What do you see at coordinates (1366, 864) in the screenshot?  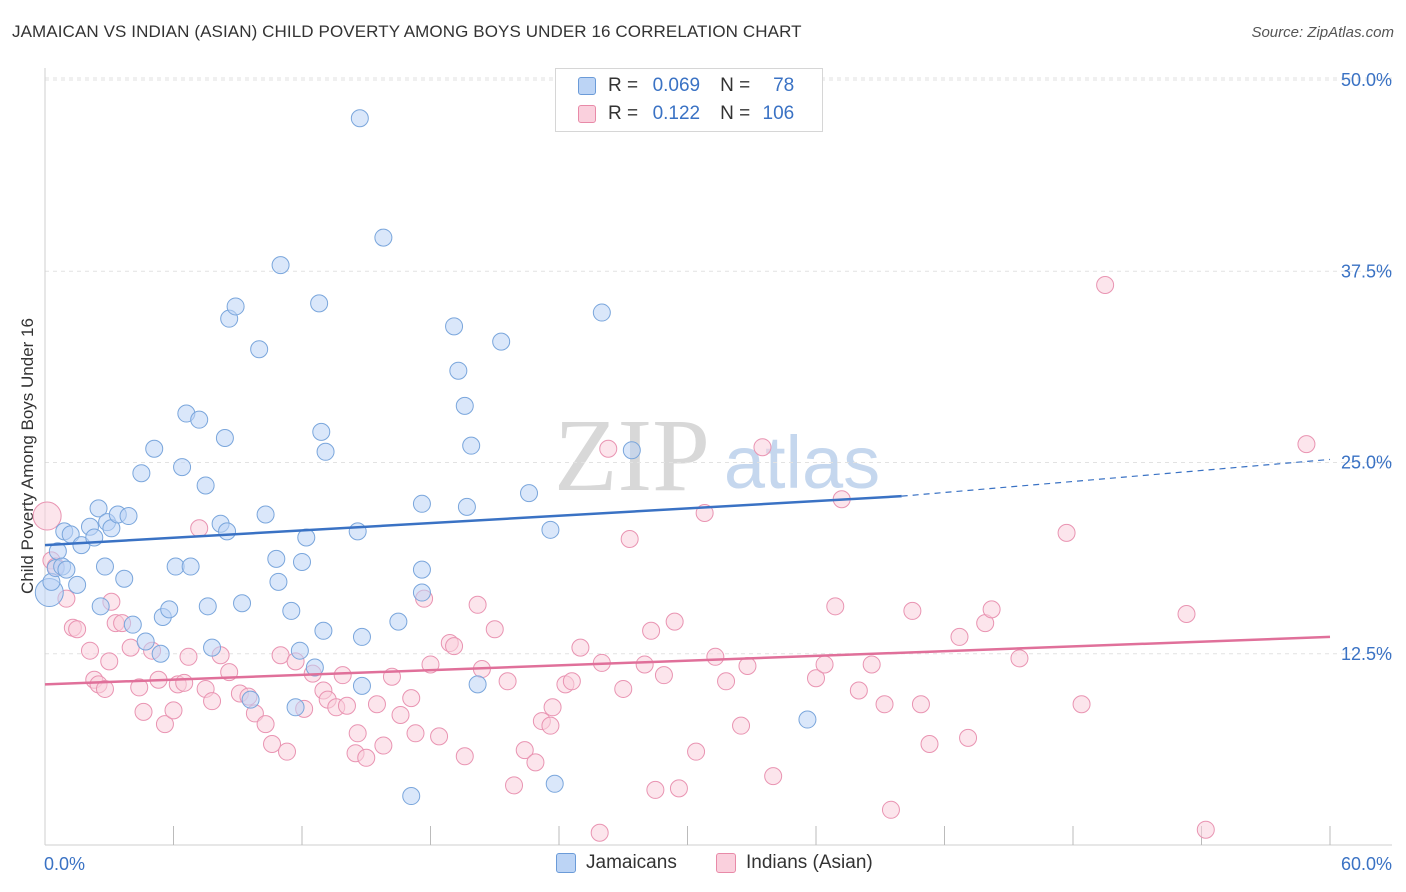 I see `x-tick-label-end: 60.0%` at bounding box center [1366, 864].